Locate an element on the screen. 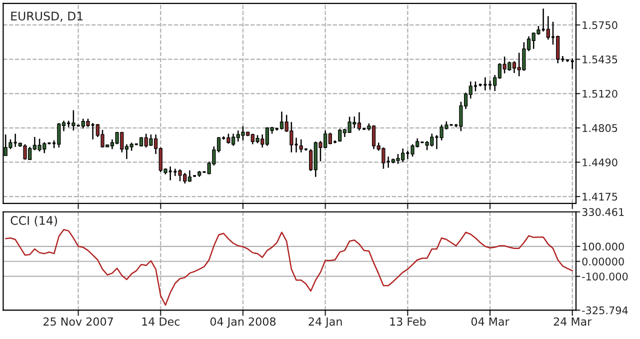 This screenshot has width=640, height=339. x-tick-label: 25 Nov 2007 is located at coordinates (78, 321).